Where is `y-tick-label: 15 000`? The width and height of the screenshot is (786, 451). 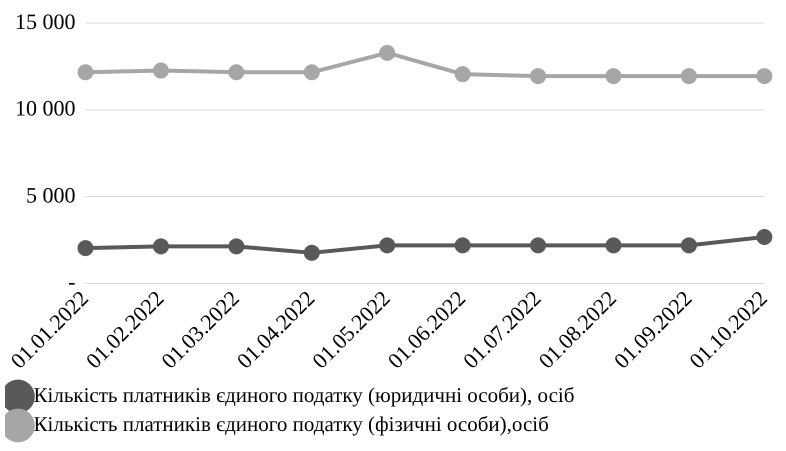
y-tick-label: 15 000 is located at coordinates (45, 21).